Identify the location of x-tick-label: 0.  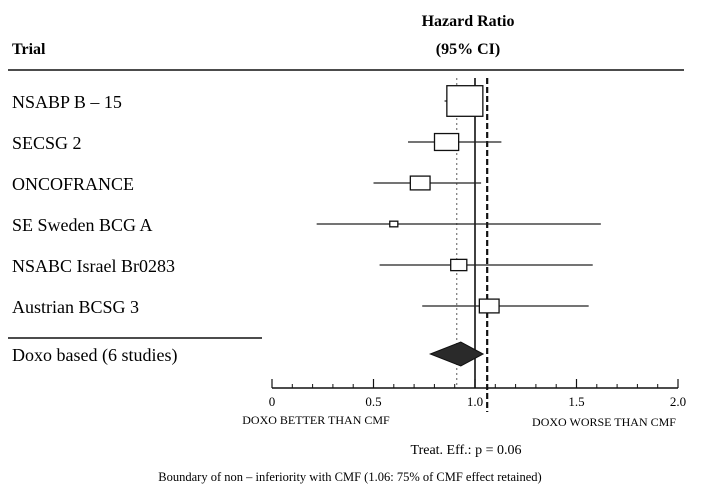
(272, 401).